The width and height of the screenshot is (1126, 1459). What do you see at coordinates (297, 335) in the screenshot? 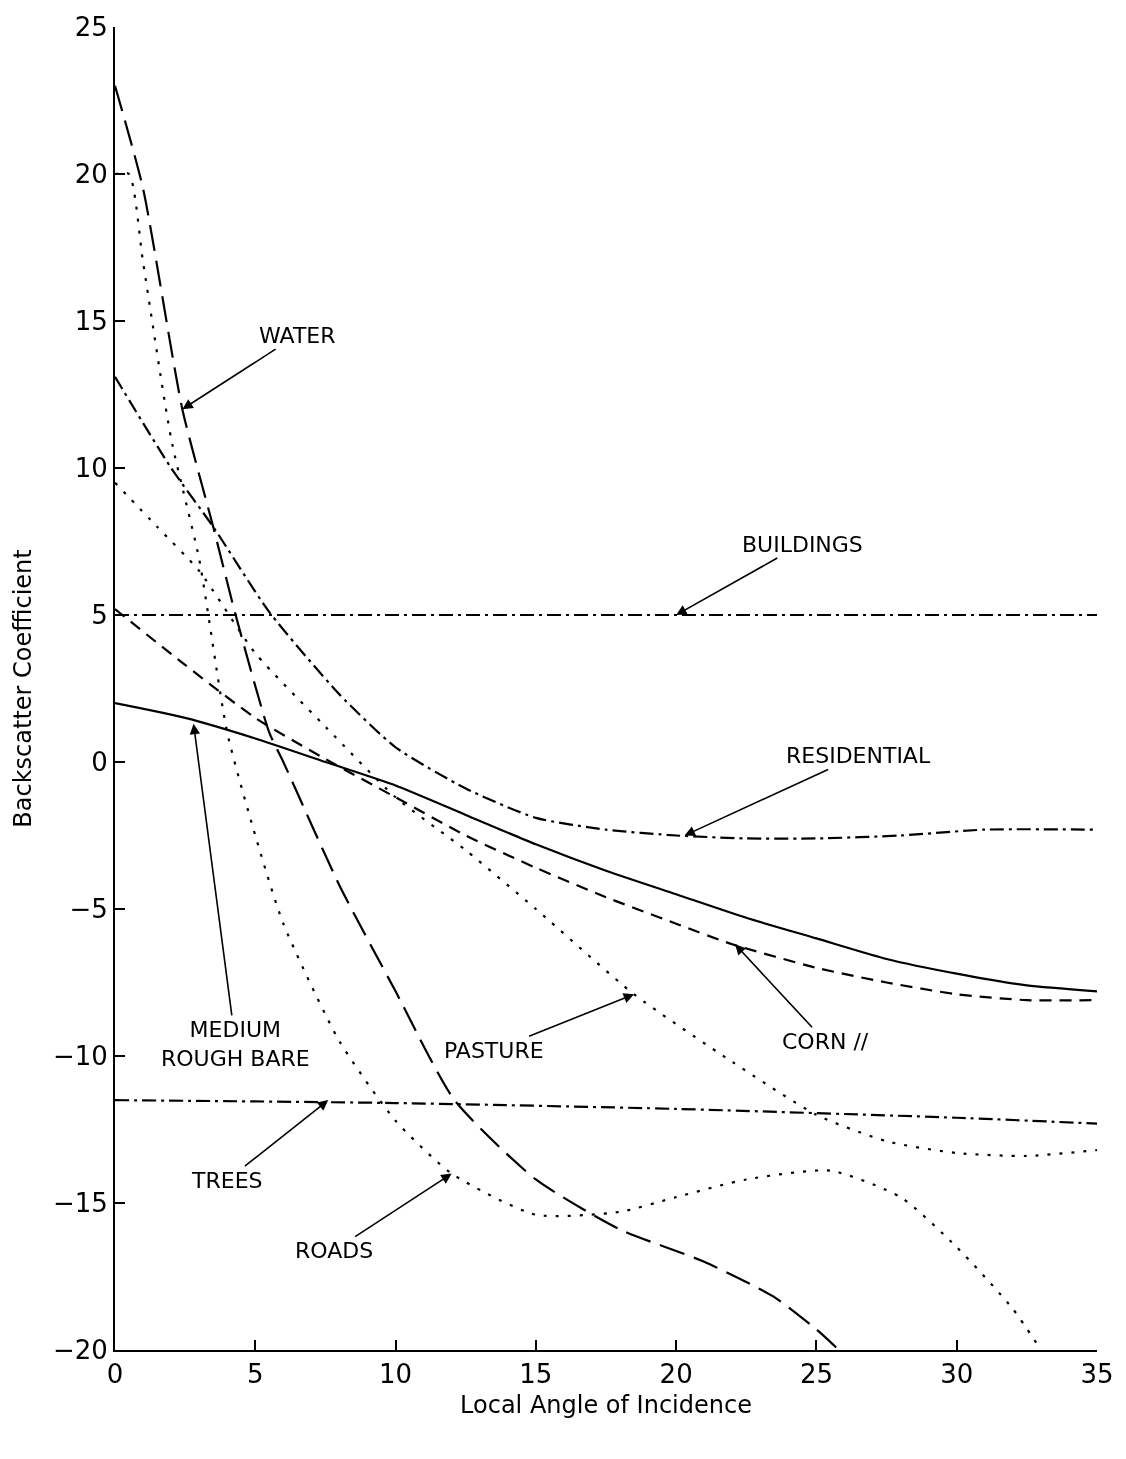
I see `annotation: WATER` at bounding box center [297, 335].